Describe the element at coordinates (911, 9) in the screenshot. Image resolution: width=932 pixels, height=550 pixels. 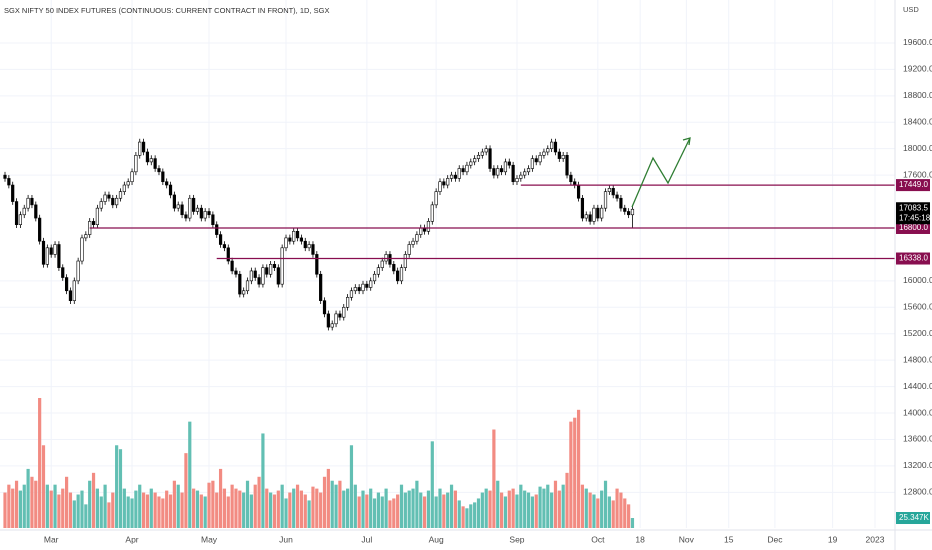
I see `currency: USD` at that location.